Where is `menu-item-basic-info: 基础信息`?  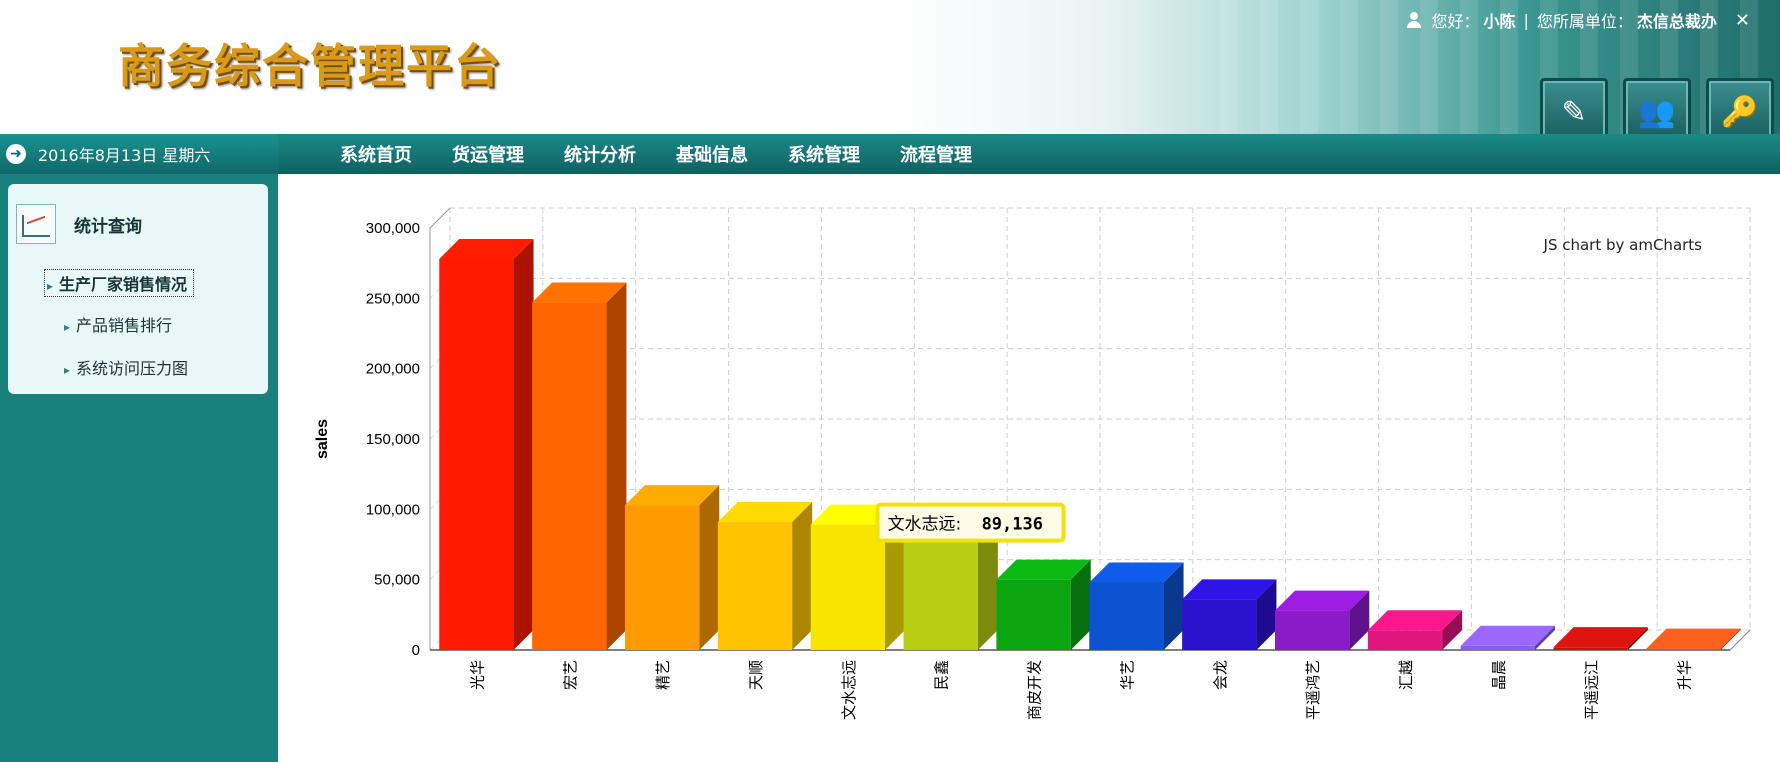
menu-item-basic-info: 基础信息 is located at coordinates (712, 155).